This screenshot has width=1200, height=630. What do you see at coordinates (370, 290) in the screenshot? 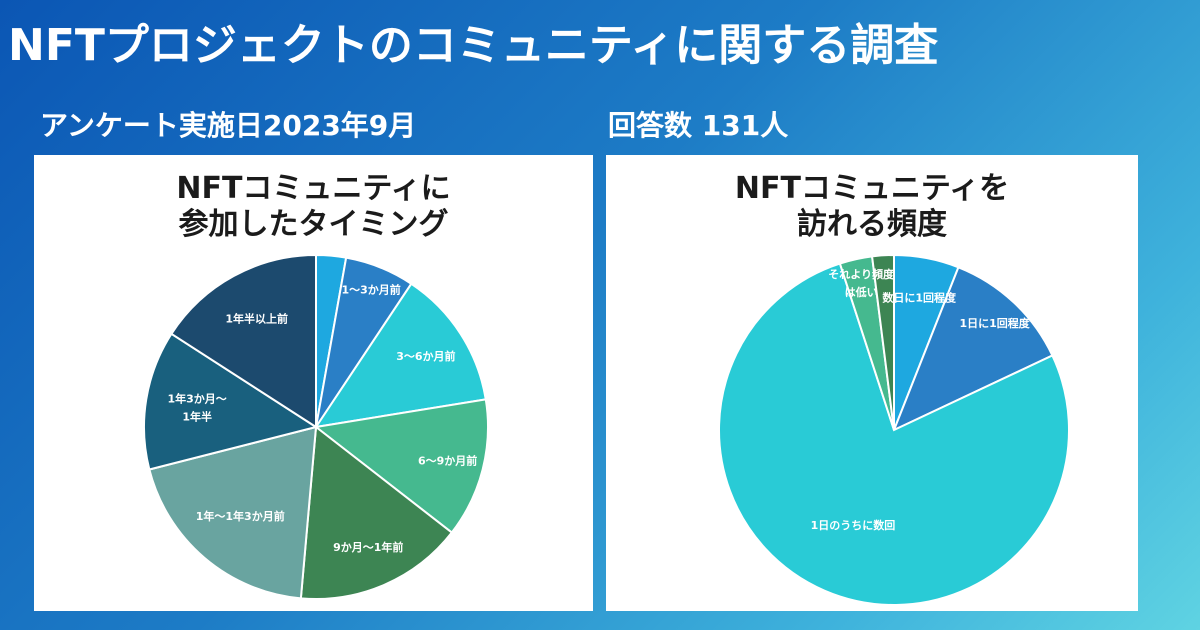
I see `pie-label-2: 1〜3か月前` at bounding box center [370, 290].